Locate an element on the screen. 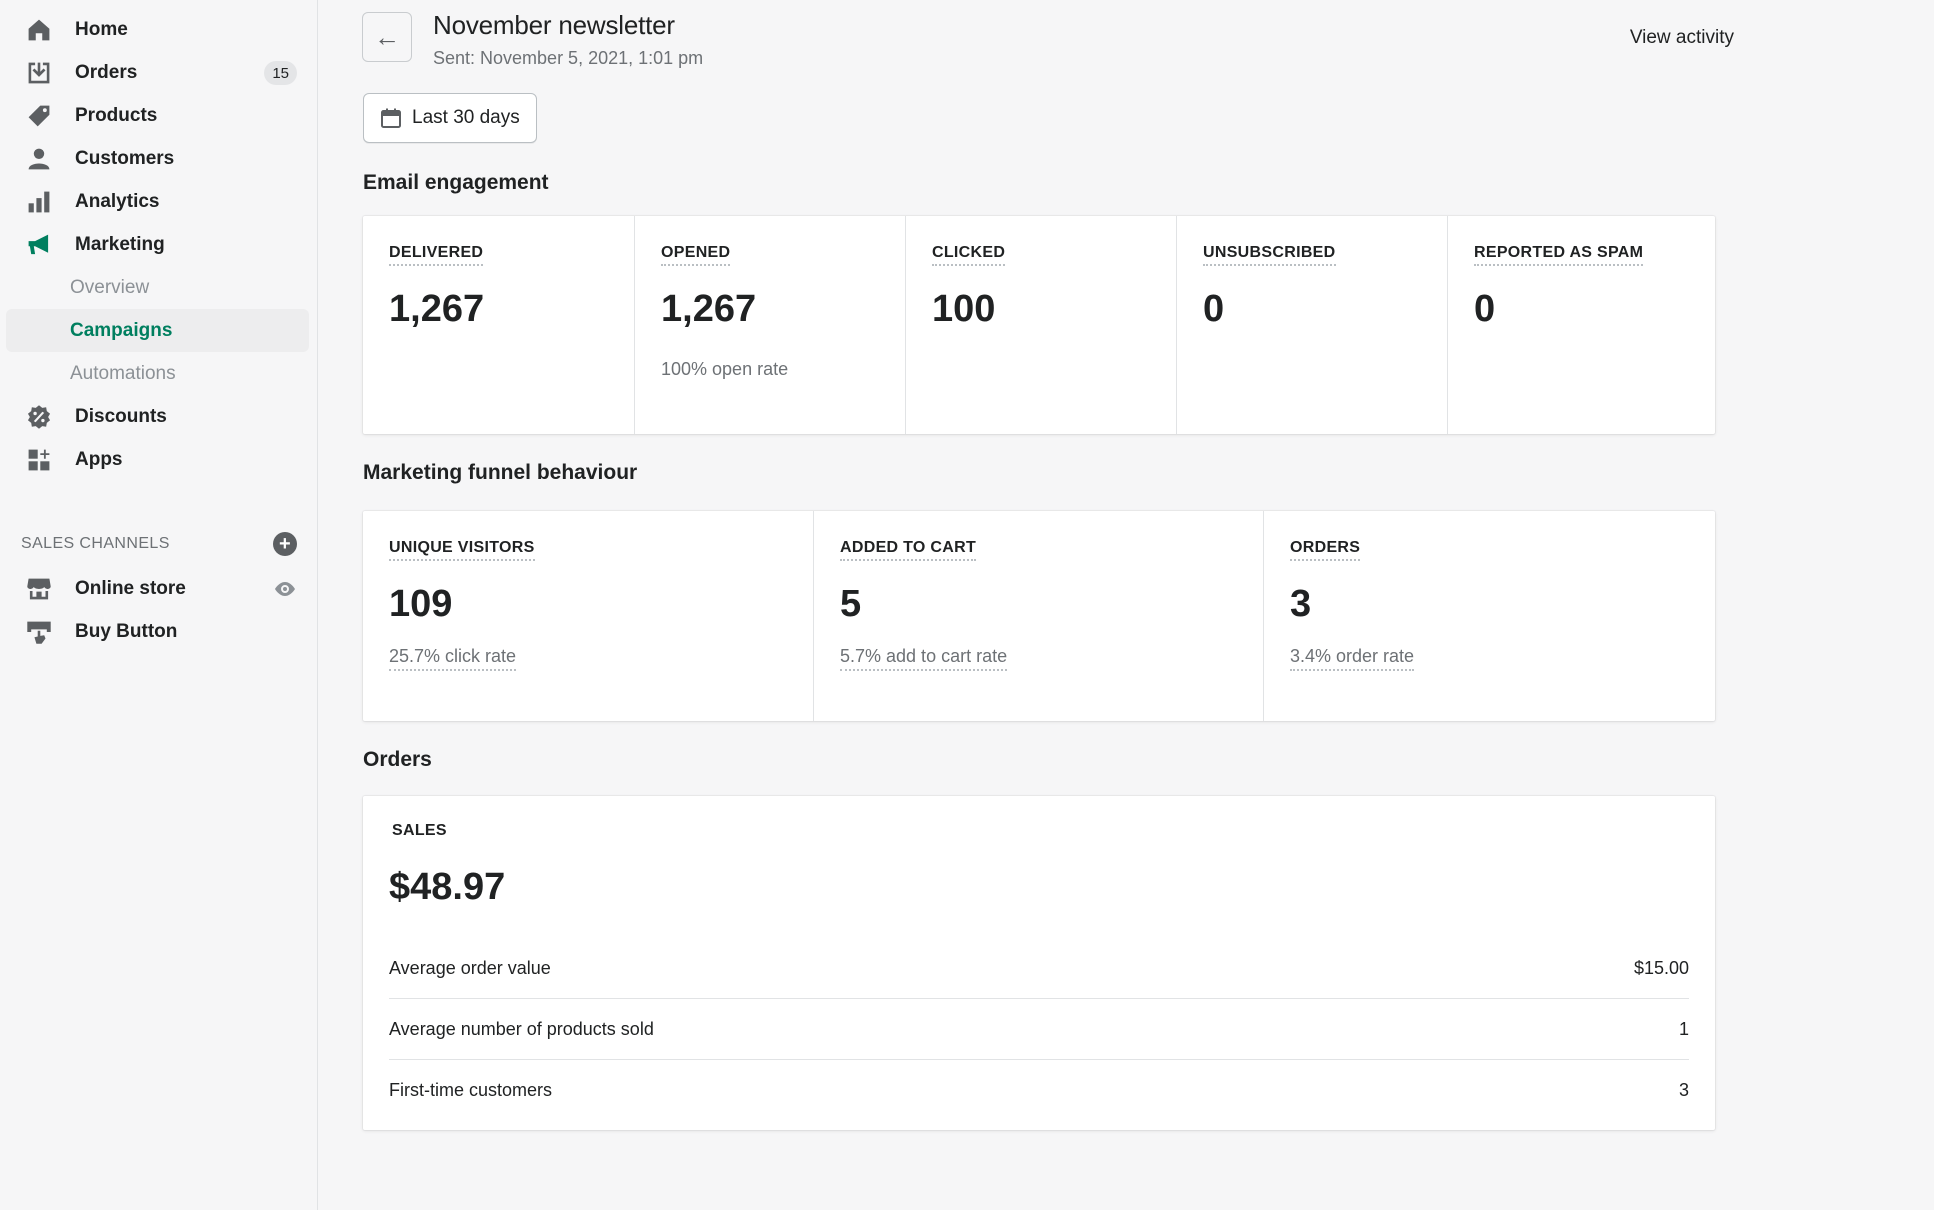  nav-label: Buy Button is located at coordinates (126, 631).